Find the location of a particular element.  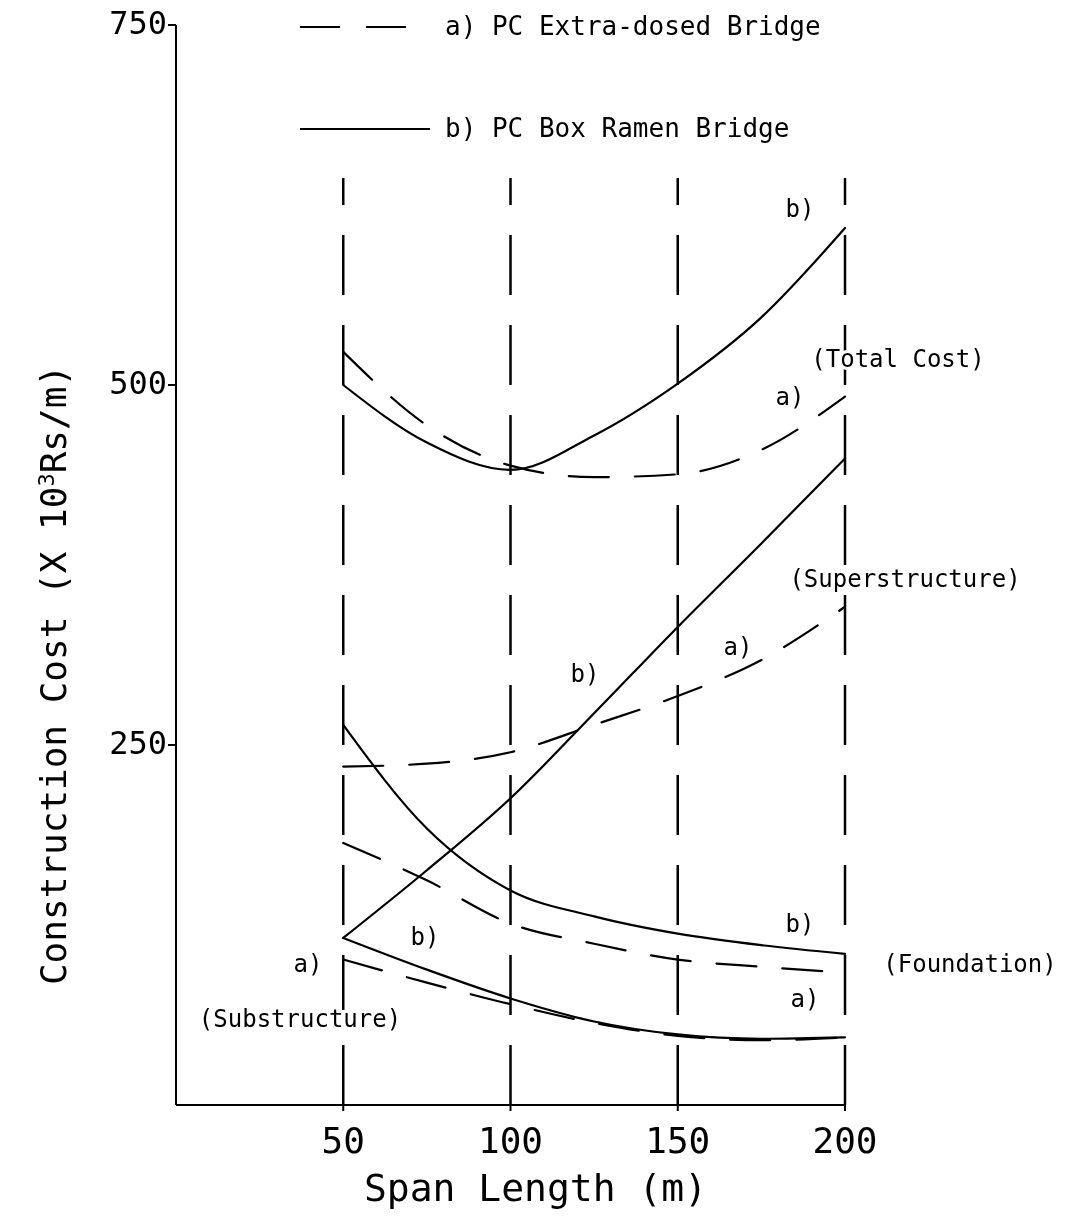

x-tick-label: 150 is located at coordinates (678, 1140).